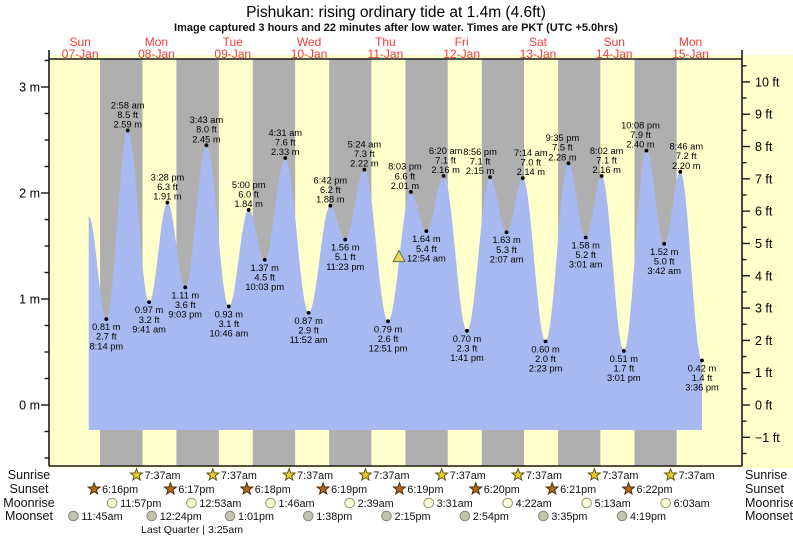  What do you see at coordinates (228, 323) in the screenshot?
I see `low-tide-annotation: 0.93 m 3.1 ft 10:46 am` at bounding box center [228, 323].